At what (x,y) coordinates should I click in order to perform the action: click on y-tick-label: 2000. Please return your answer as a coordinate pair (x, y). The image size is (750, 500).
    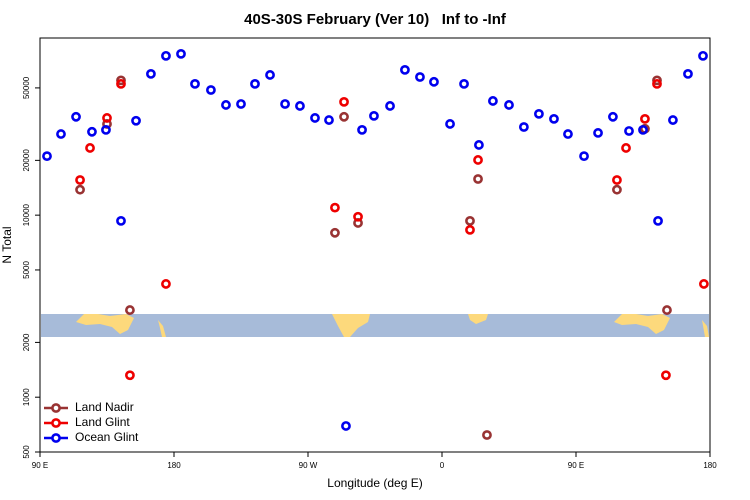
    Looking at the image, I should click on (26, 342).